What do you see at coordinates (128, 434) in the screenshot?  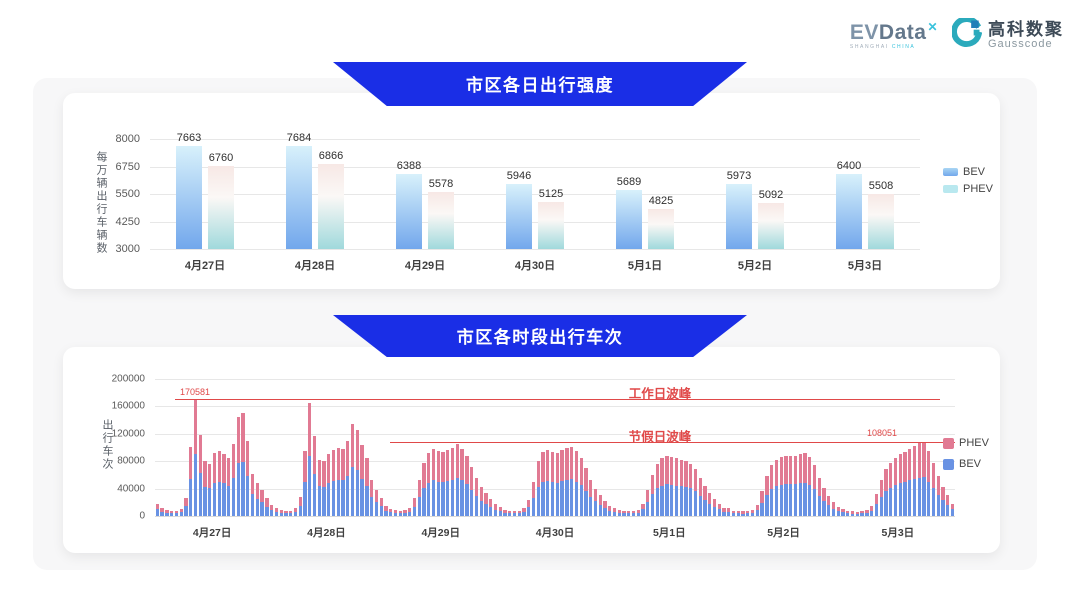 I see `y-tick-label: 120000` at bounding box center [128, 434].